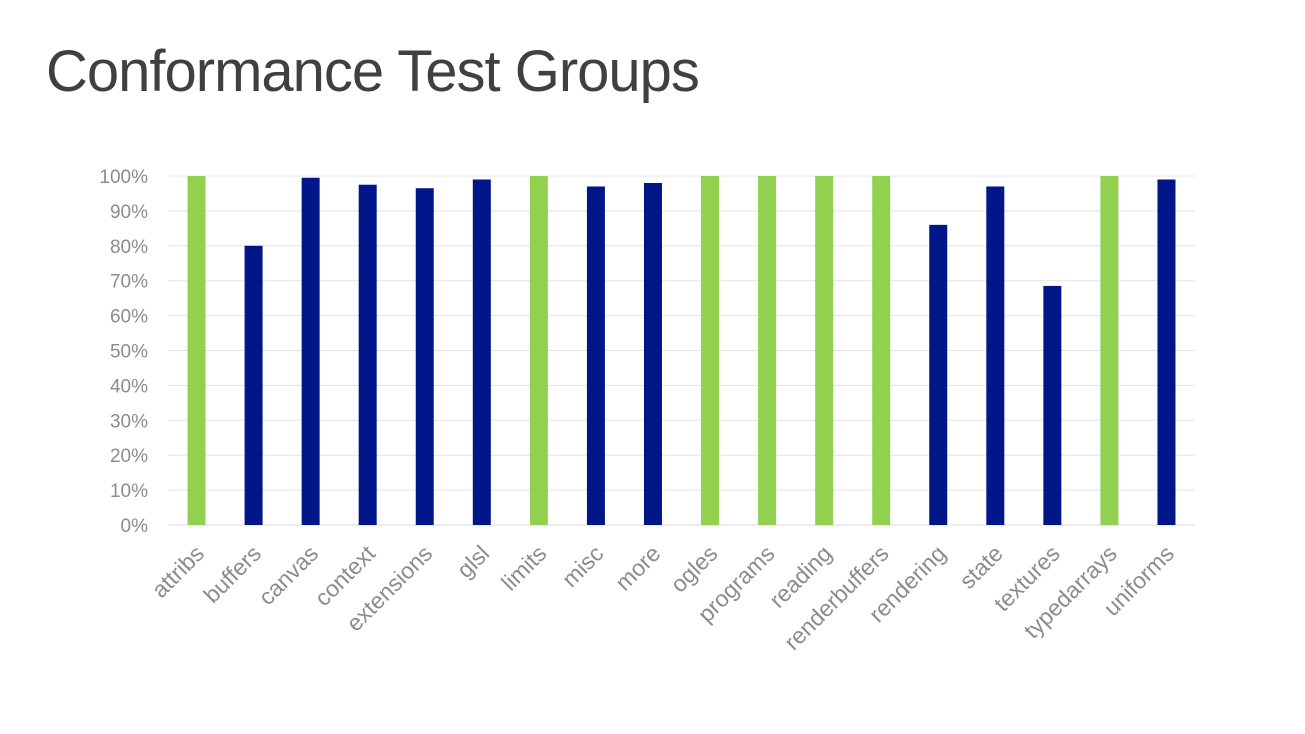 Image resolution: width=1305 pixels, height=734 pixels. I want to click on y-tick-label: 50%, so click(129, 352).